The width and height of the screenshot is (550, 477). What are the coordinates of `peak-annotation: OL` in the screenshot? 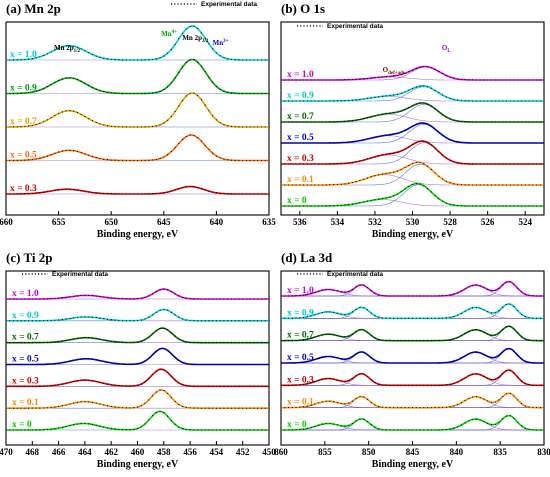 It's located at (446, 49).